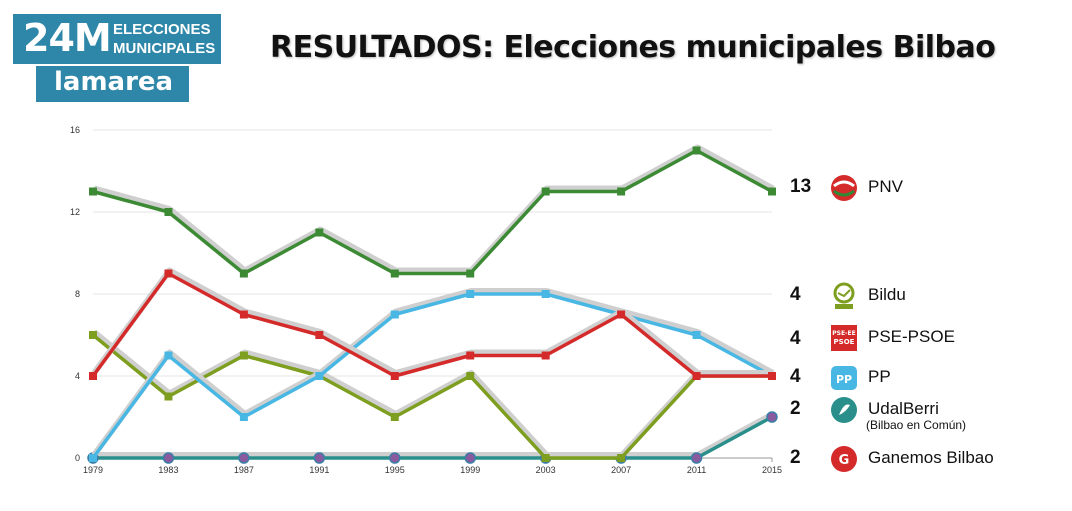 Image resolution: width=1072 pixels, height=511 pixels. I want to click on y-tick-label: 4, so click(77, 376).